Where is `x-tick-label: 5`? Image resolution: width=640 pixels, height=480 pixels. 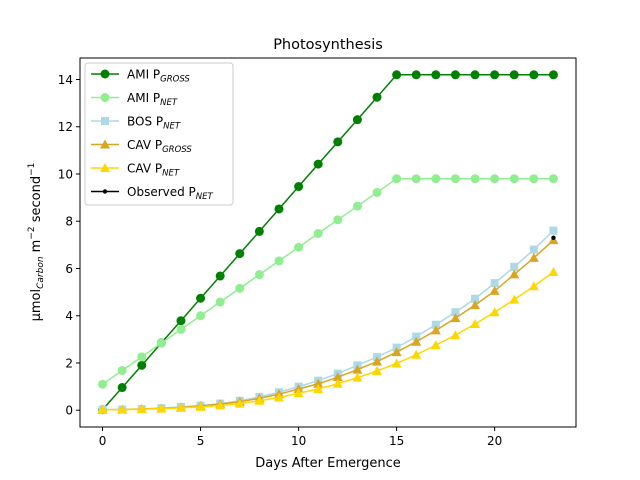
x-tick-label: 5 is located at coordinates (201, 441).